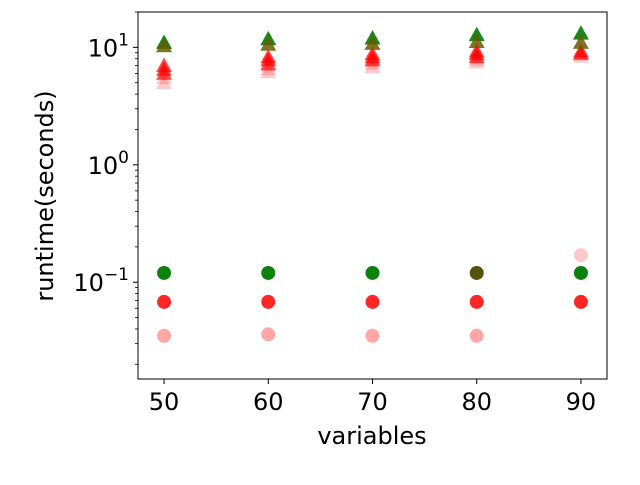 The height and width of the screenshot is (485, 640). Describe the element at coordinates (105, 188) in the screenshot. I see `y-axis-ticks: 10⁻¹ 10⁰ 10¹` at that location.